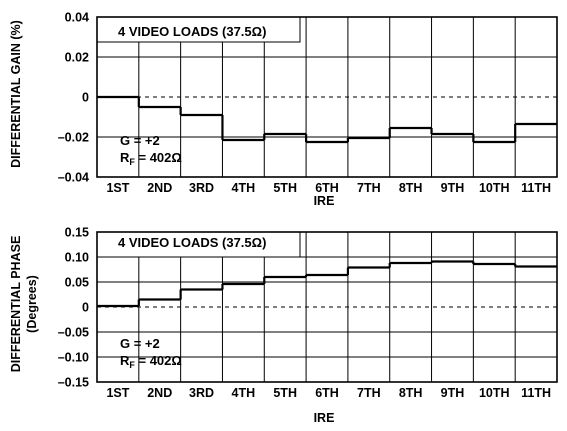 This screenshot has height=431, width=567. I want to click on gain-y-axis-label: DIFFERENTIAL GAIN (%), so click(16, 94).